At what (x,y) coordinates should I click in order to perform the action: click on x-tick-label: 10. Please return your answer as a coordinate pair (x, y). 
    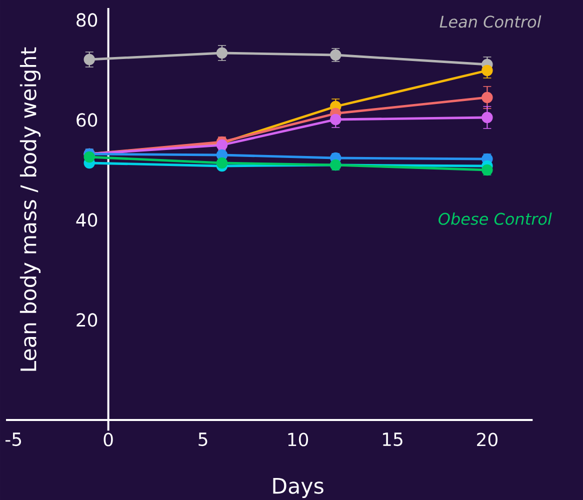
    Looking at the image, I should click on (298, 439).